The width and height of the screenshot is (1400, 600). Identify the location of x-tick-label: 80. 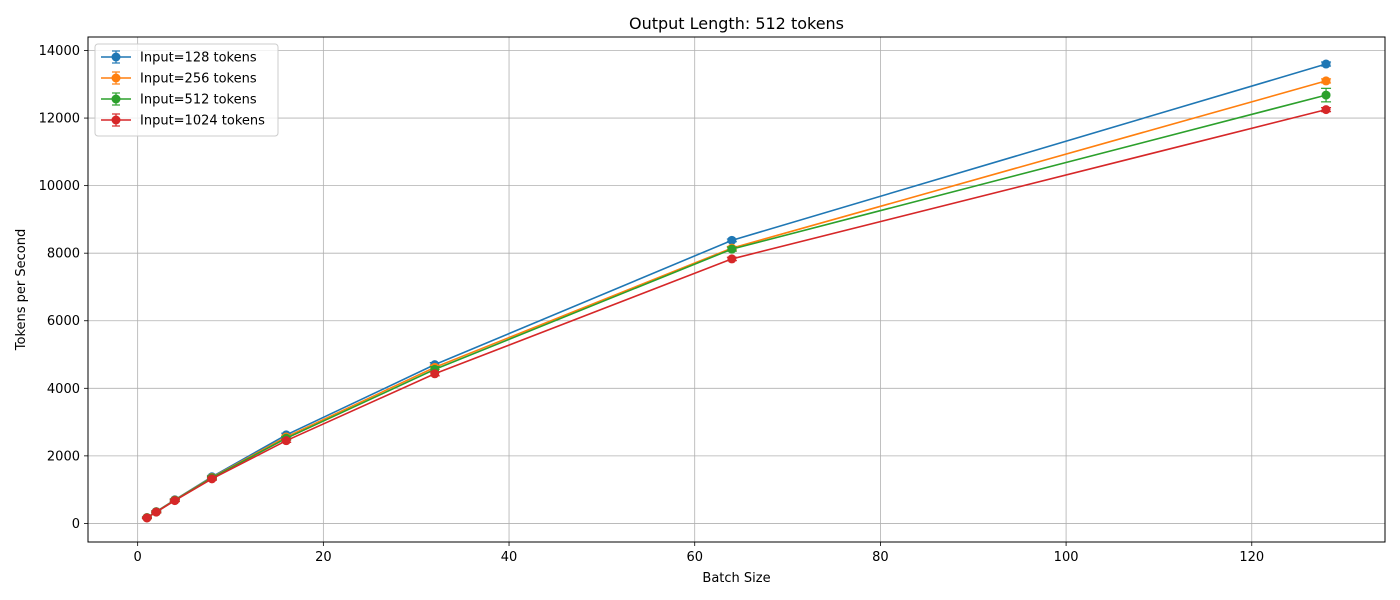
(880, 557).